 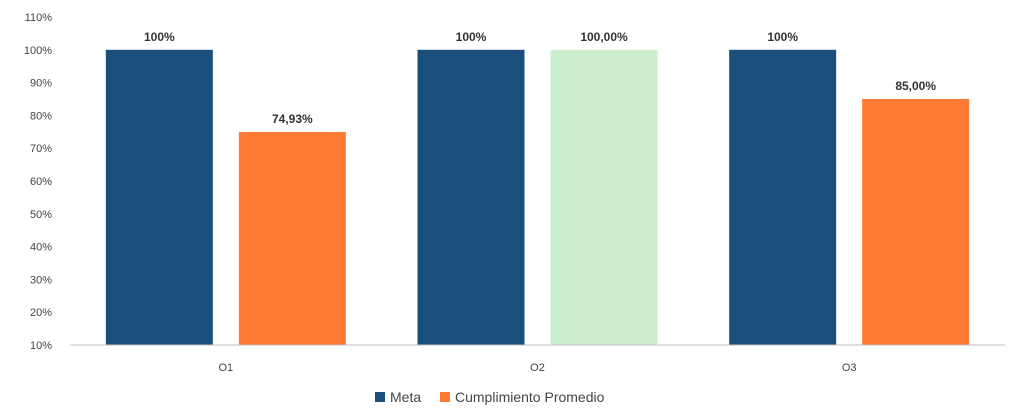 I want to click on y-axis: 10% 20% 30% 40% 50% 60% 70% 80% 90% 100% 110%, so click(x=38, y=182).